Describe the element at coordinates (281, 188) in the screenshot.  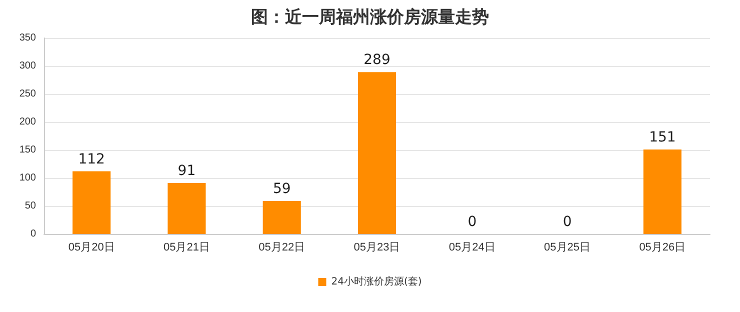
I see `data-label: 59` at that location.